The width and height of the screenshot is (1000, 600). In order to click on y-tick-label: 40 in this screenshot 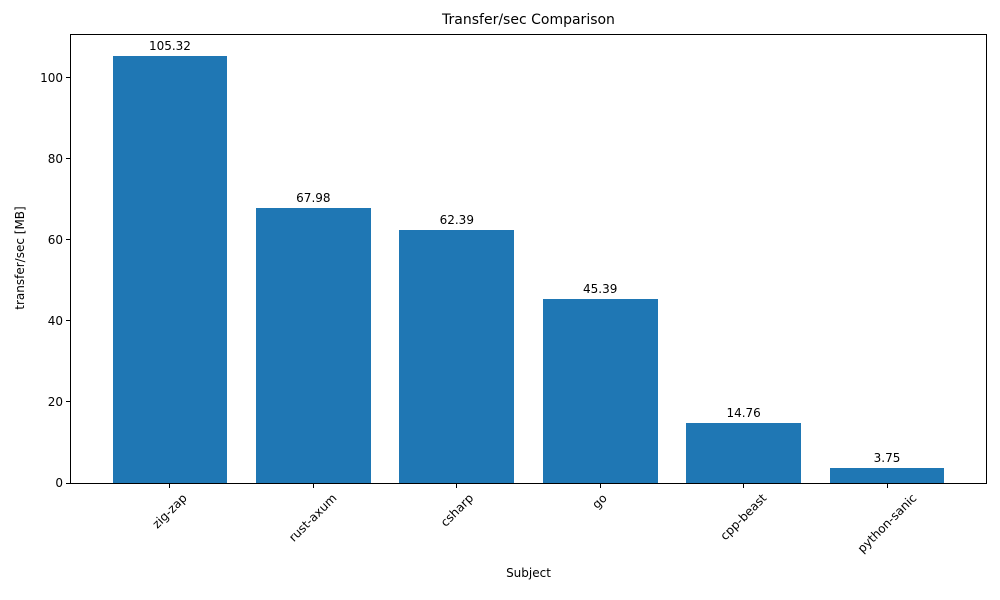, I will do `click(55, 320)`.